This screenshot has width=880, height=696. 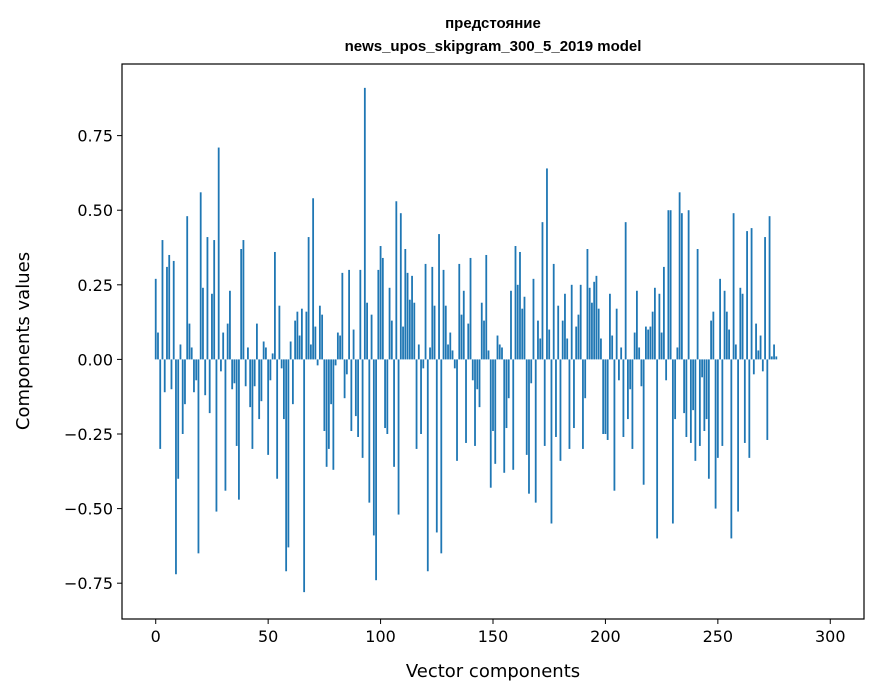 What do you see at coordinates (268, 636) in the screenshot?
I see `x-tick-label: 50` at bounding box center [268, 636].